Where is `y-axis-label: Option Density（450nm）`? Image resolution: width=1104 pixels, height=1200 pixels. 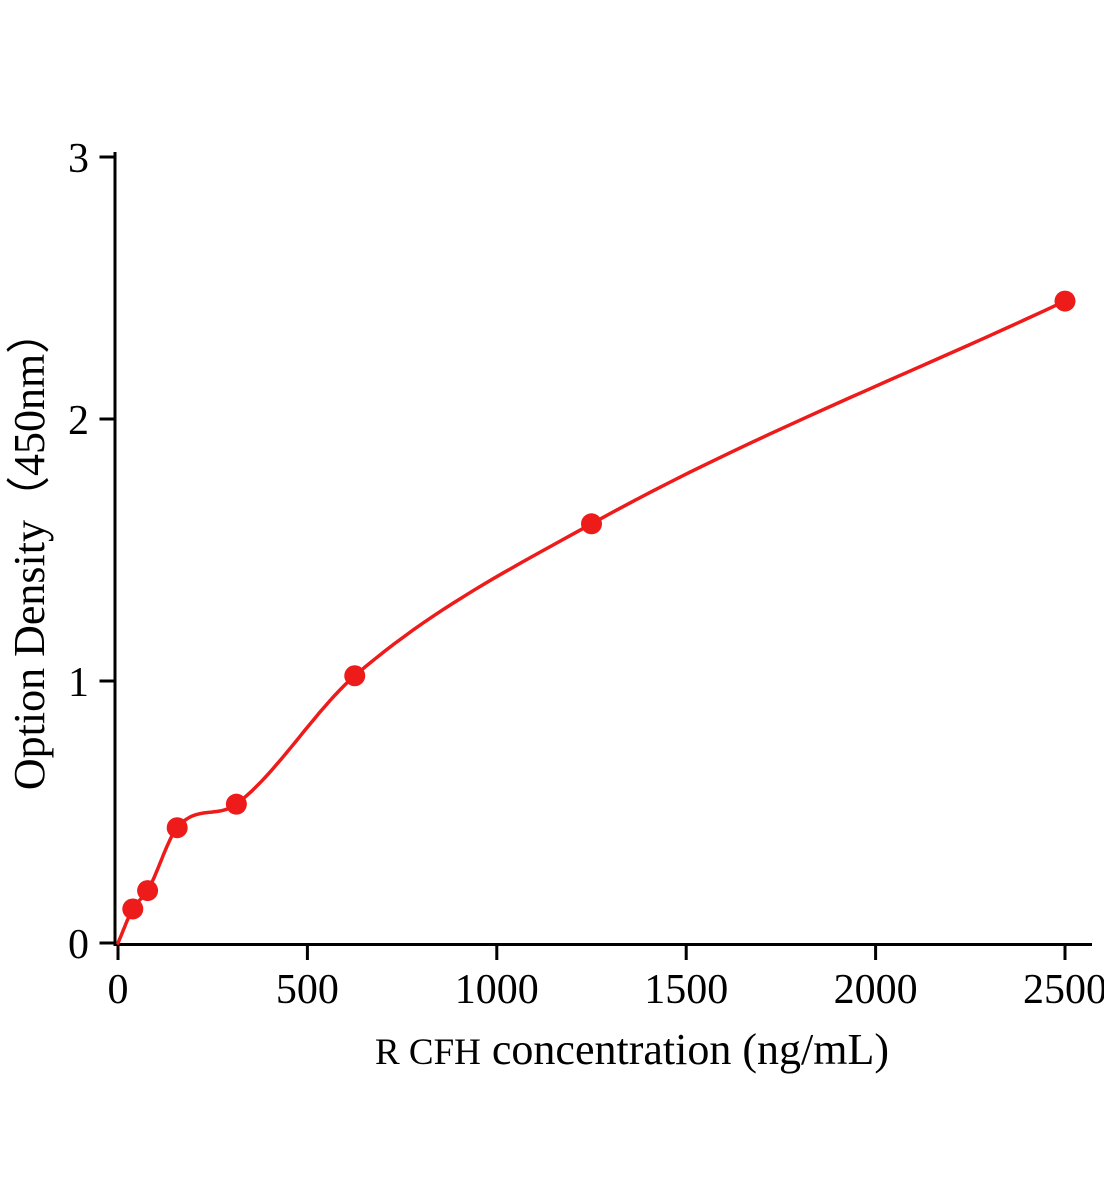 y-axis-label: Option Density（450nm） is located at coordinates (29, 550).